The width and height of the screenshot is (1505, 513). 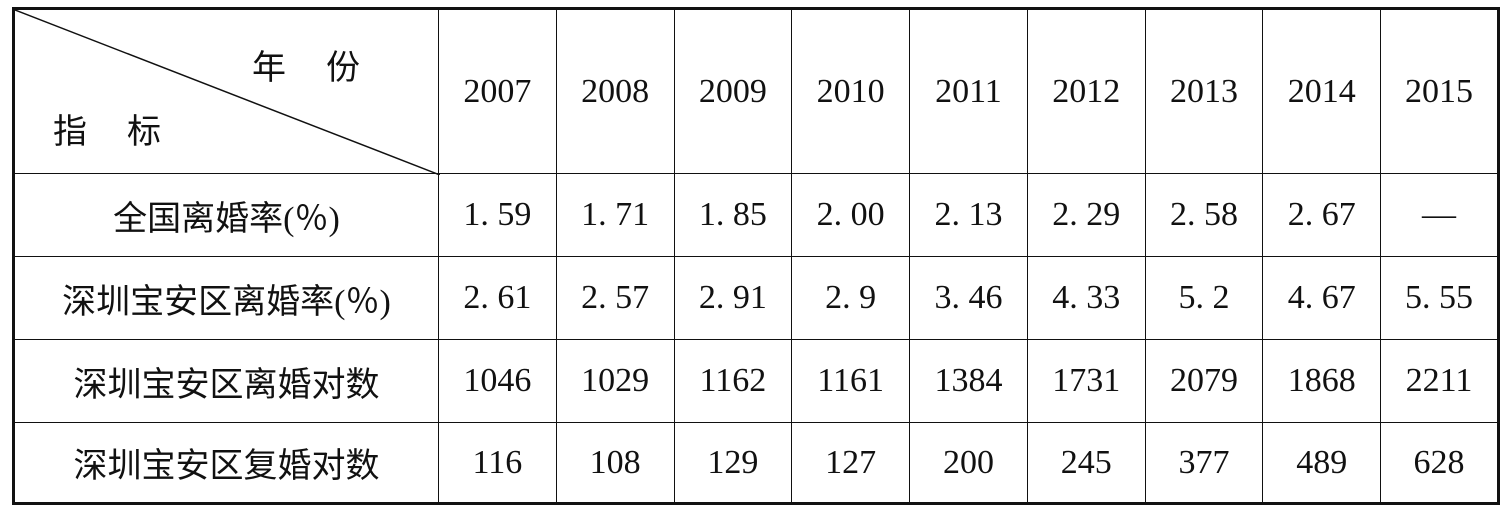 I want to click on value-cell: 2. 91, so click(x=733, y=298).